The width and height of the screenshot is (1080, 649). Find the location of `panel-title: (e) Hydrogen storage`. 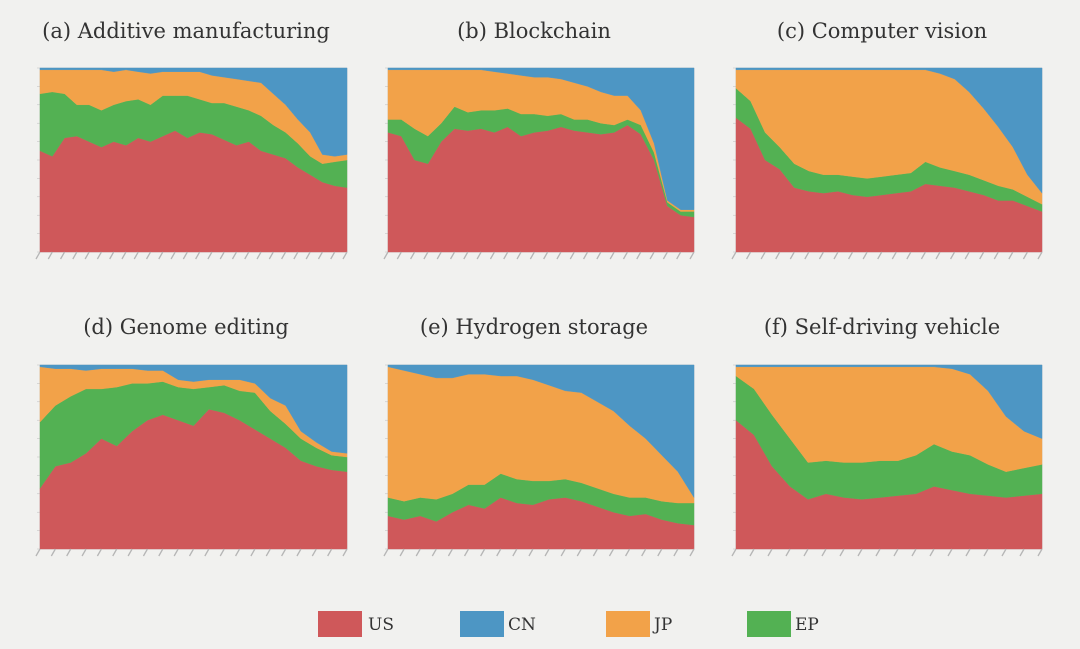

panel-title: (e) Hydrogen storage is located at coordinates (534, 327).